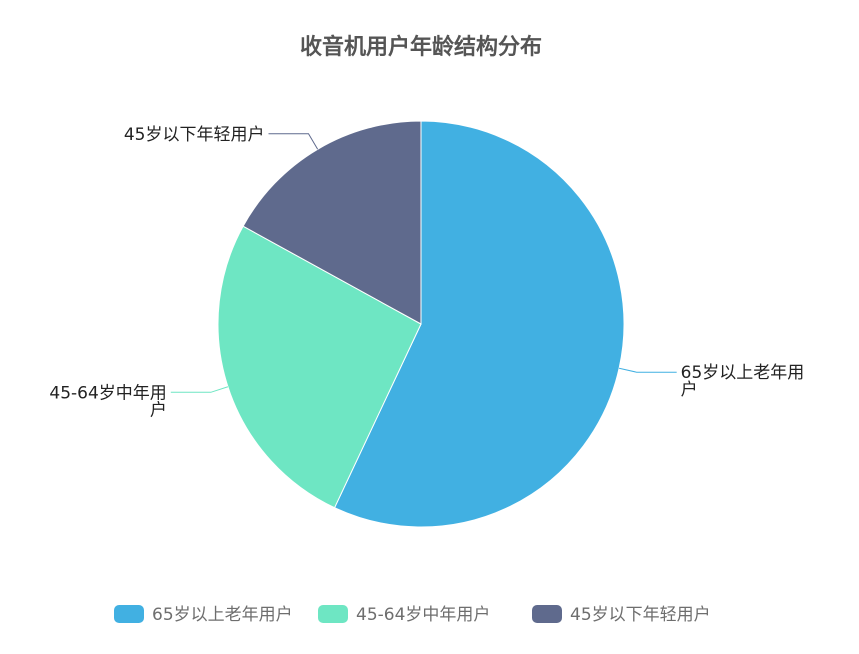 The height and width of the screenshot is (654, 859). I want to click on chart-title: 收音机用户年龄结构分布, so click(421, 47).